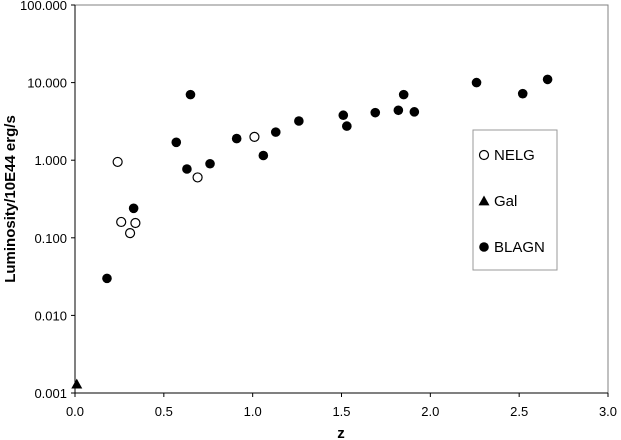 This screenshot has width=621, height=440. Describe the element at coordinates (47, 200) in the screenshot. I see `y-axis-ticks: 0.001 0.010 0.100 1.000 10.000 100.000` at that location.